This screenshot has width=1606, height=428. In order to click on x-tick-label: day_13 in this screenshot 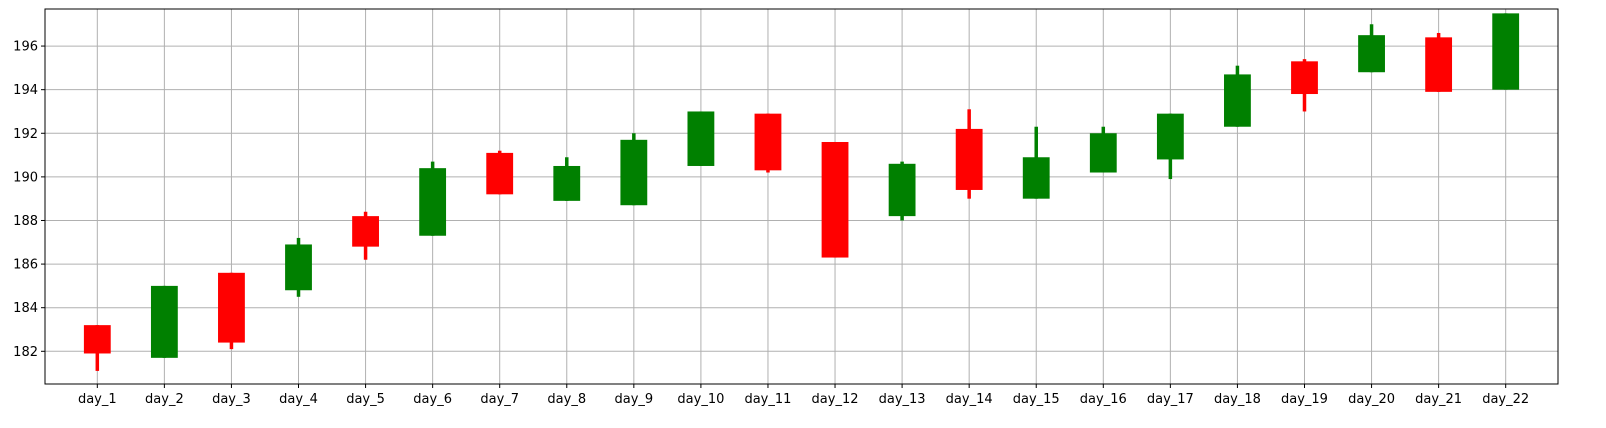, I will do `click(902, 399)`.